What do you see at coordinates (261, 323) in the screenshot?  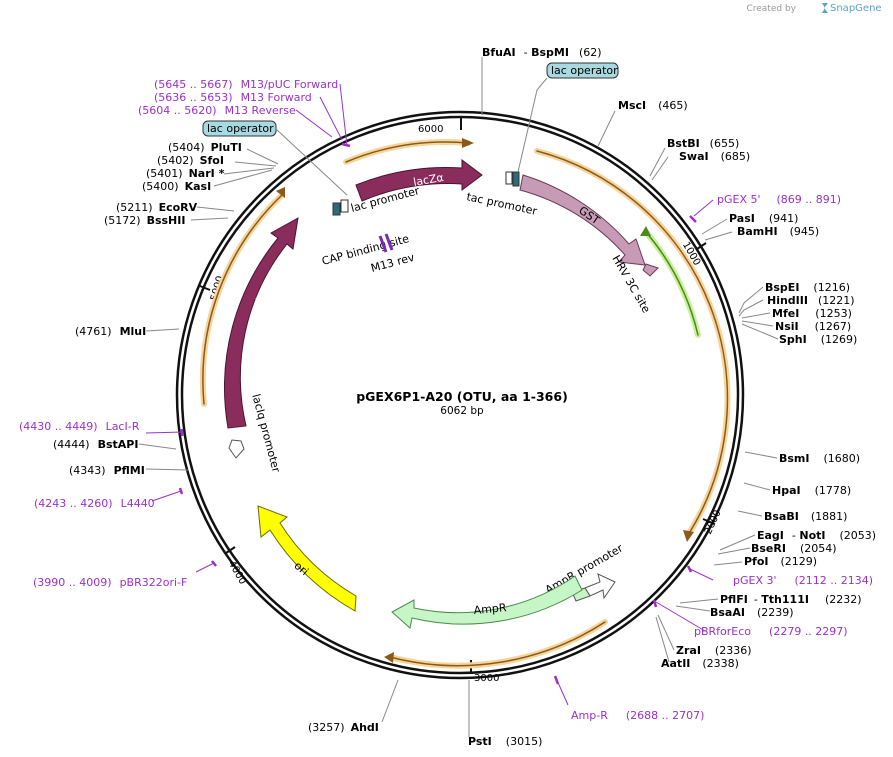 I see `laci-feature` at bounding box center [261, 323].